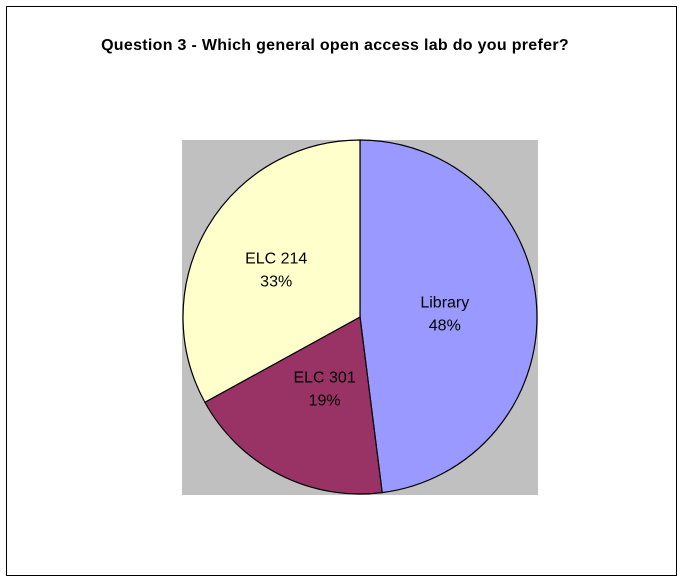  I want to click on slice-value-elc-214: 33%, so click(276, 281).